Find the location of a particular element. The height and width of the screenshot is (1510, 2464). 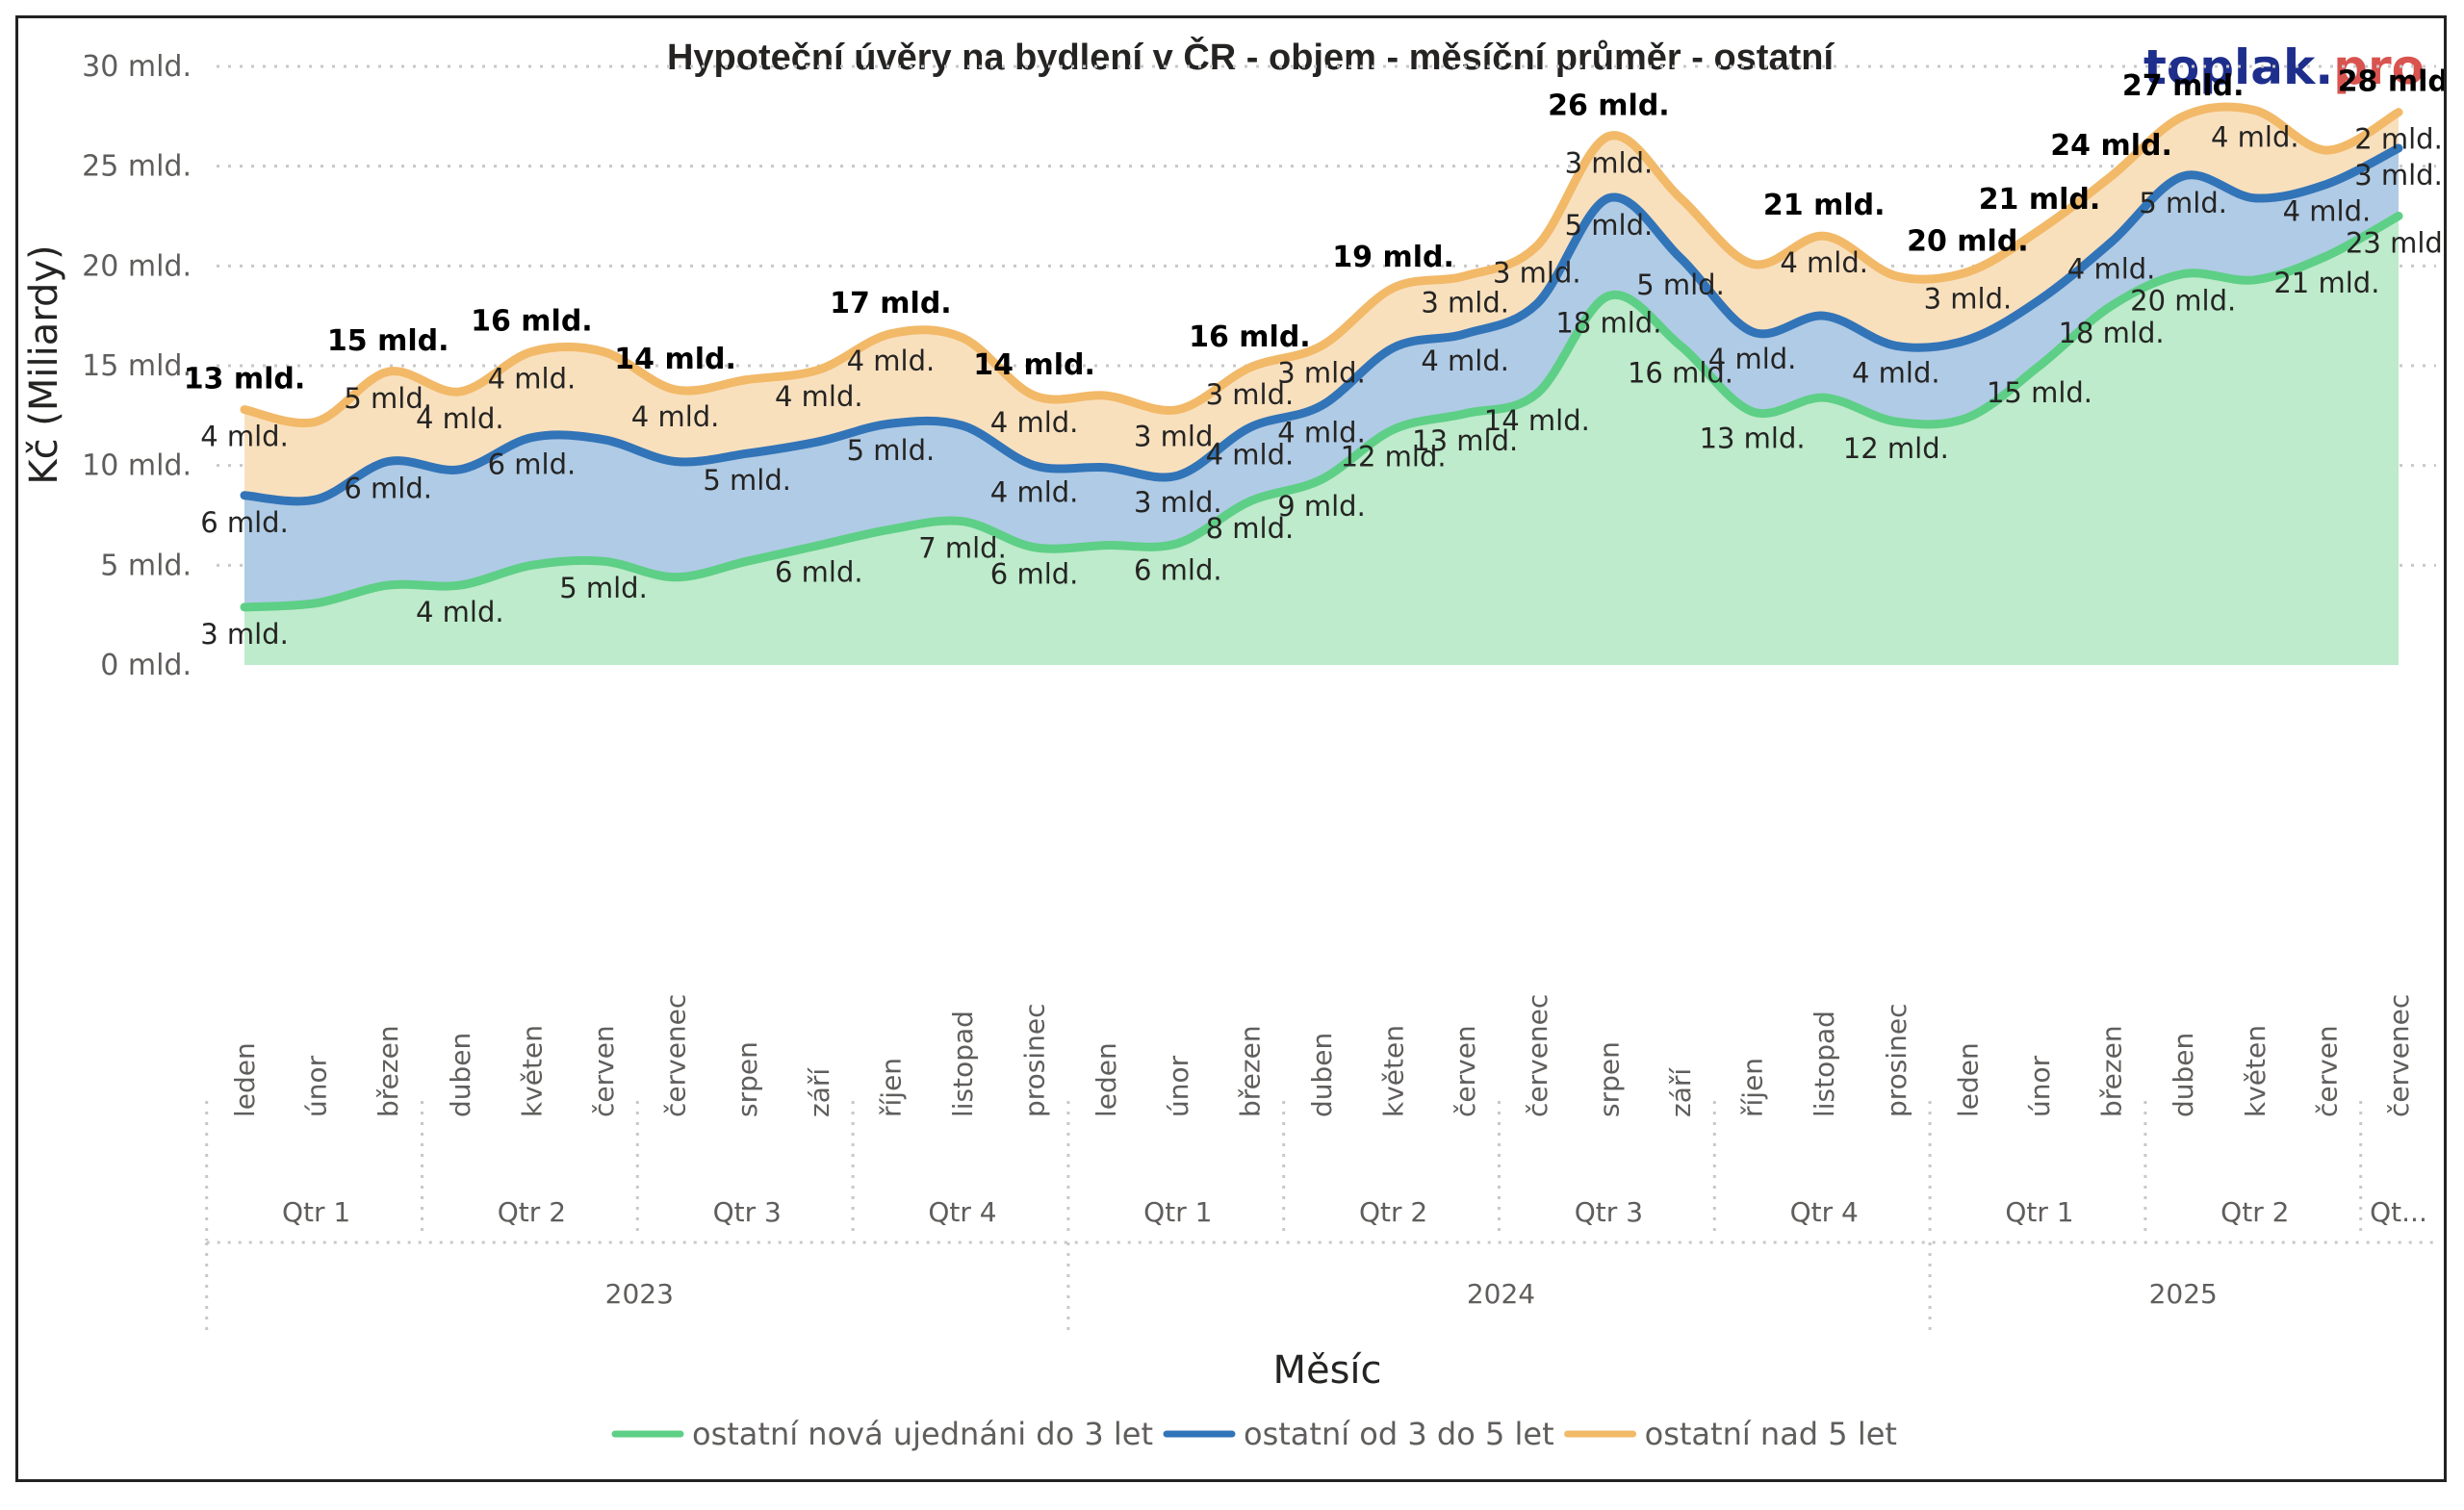

x-tick-year: 2023 is located at coordinates (639, 1294).